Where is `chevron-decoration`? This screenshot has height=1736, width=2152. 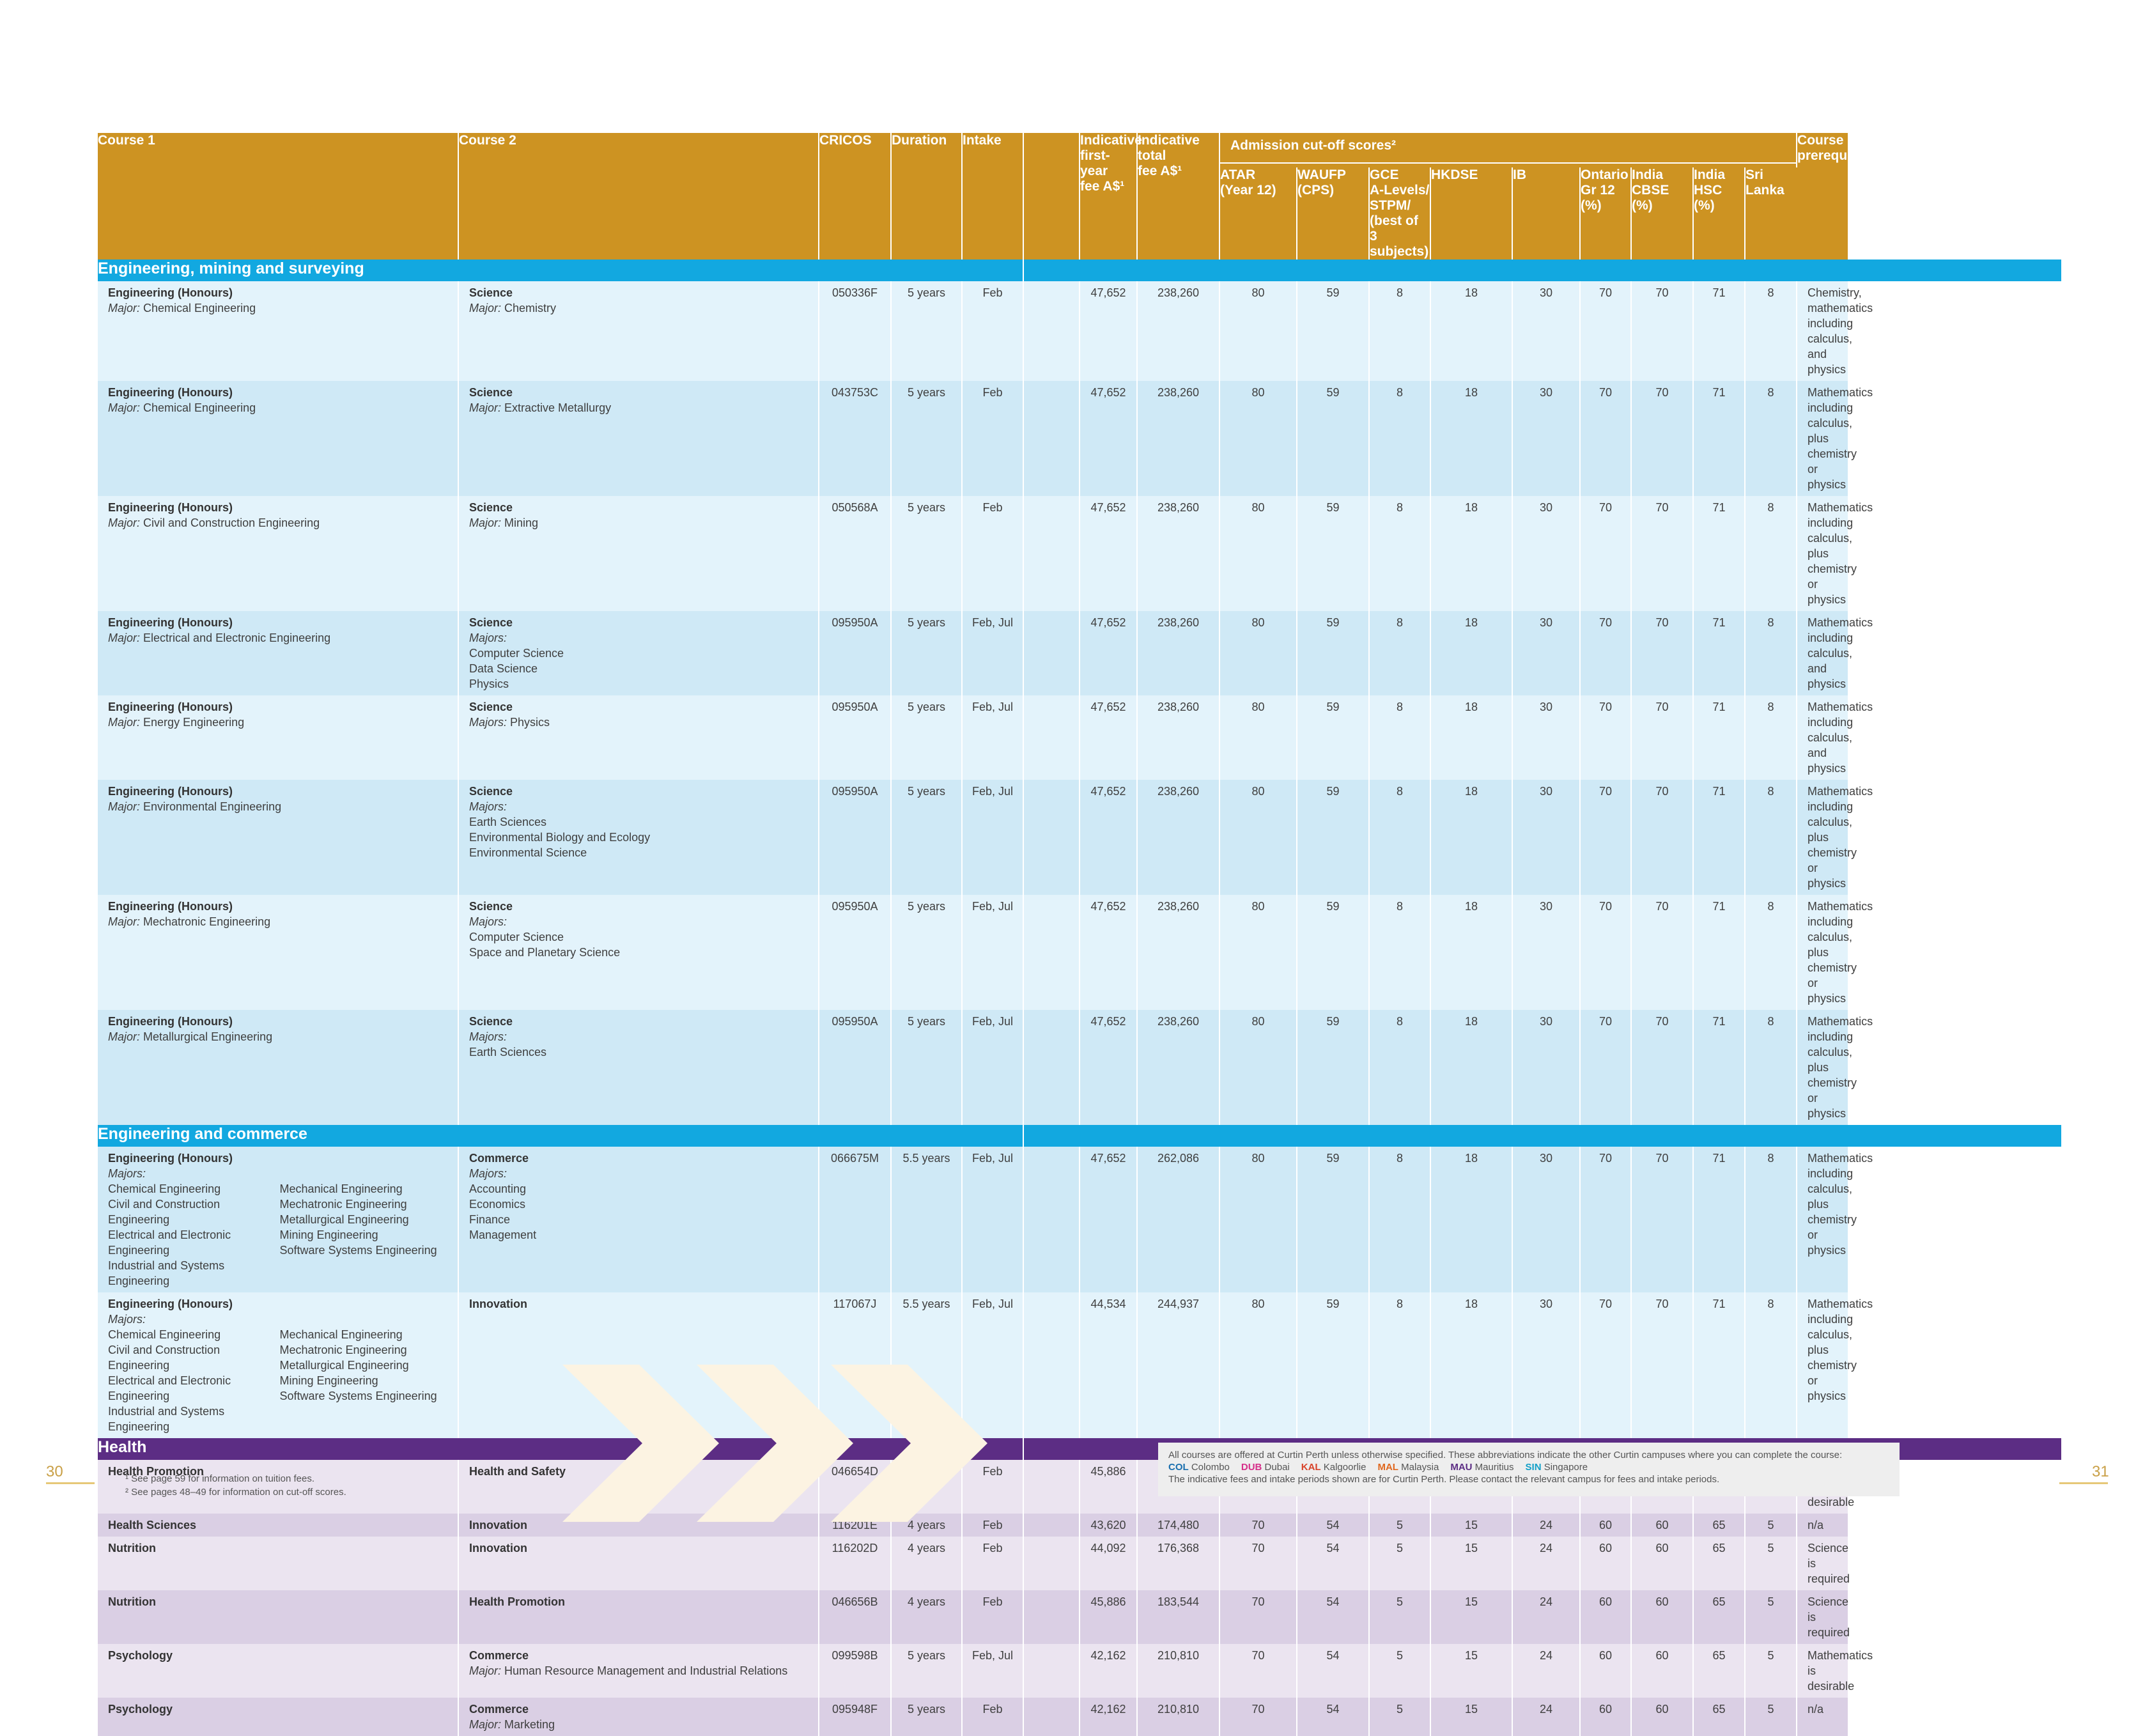 chevron-decoration is located at coordinates (774, 1443).